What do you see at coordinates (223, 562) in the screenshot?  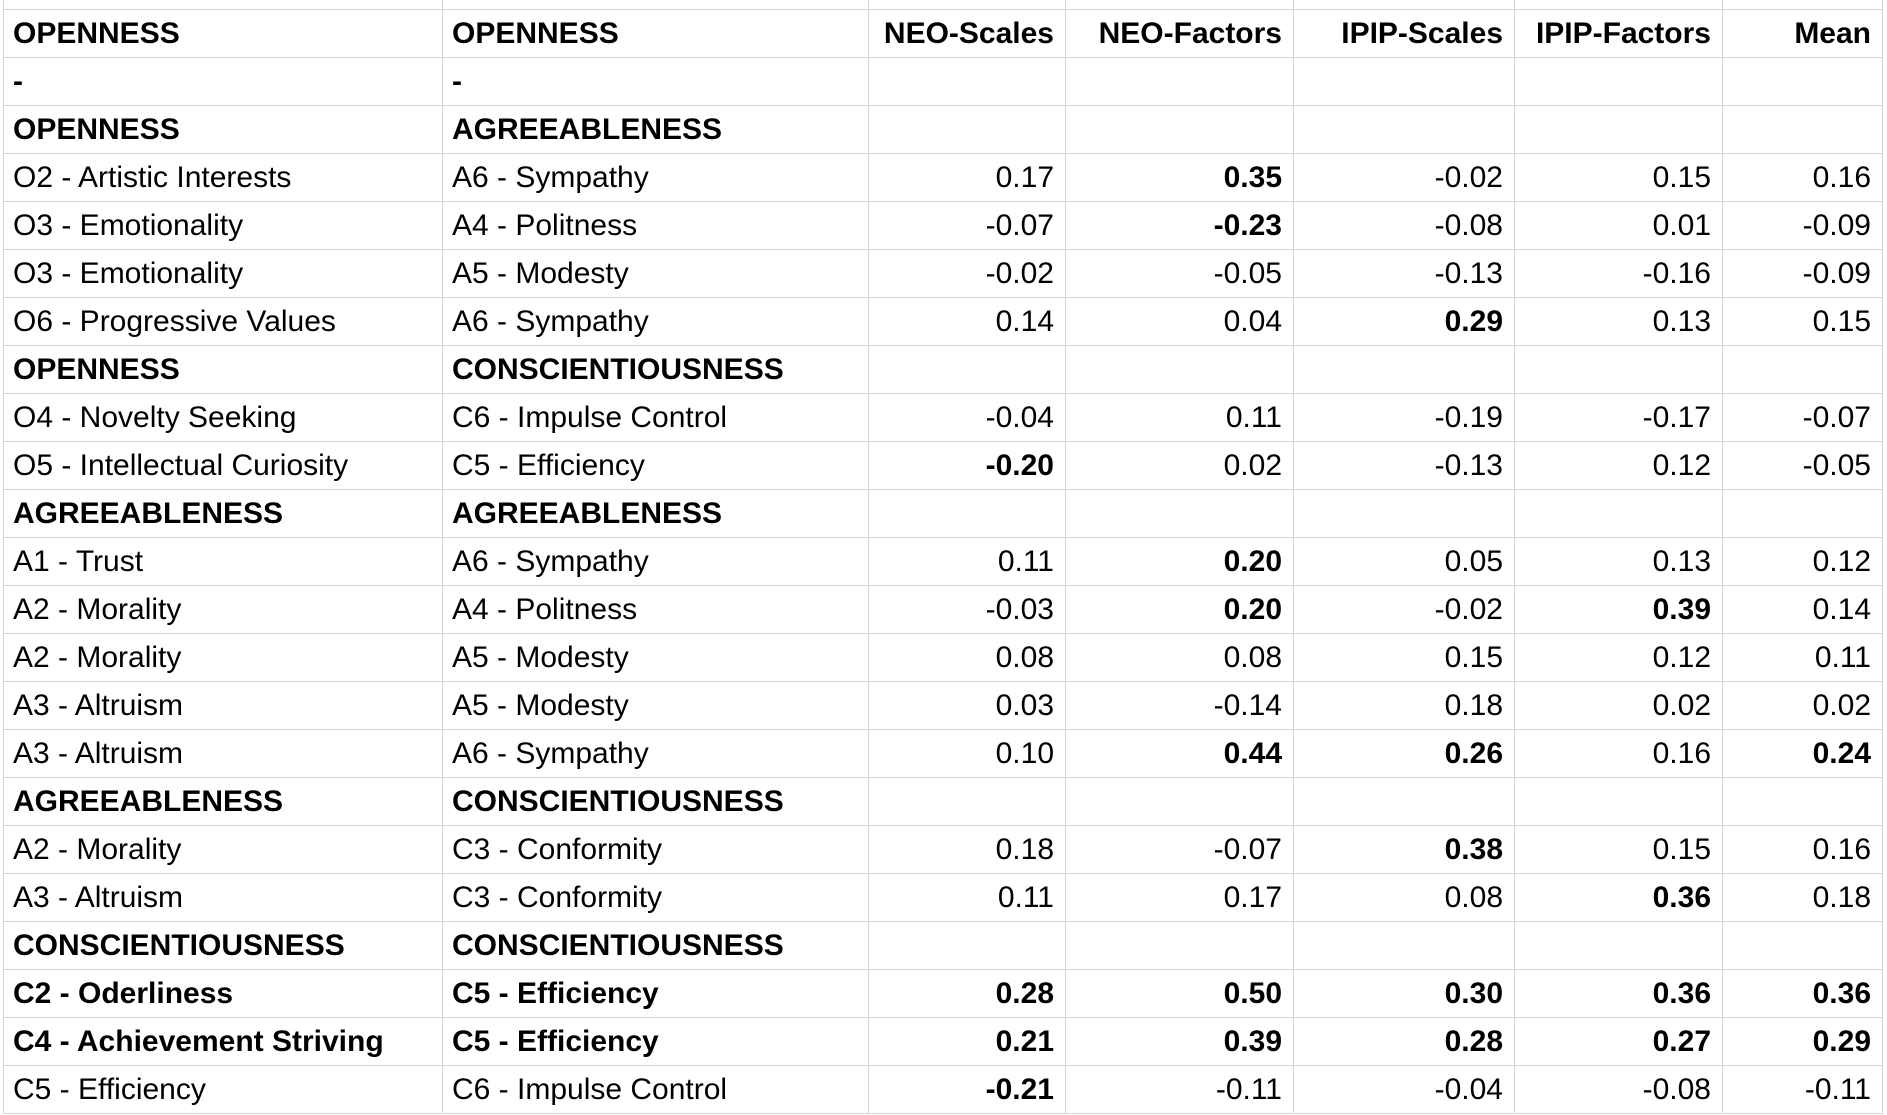 I see `trait1-cell: A1 - Trust` at bounding box center [223, 562].